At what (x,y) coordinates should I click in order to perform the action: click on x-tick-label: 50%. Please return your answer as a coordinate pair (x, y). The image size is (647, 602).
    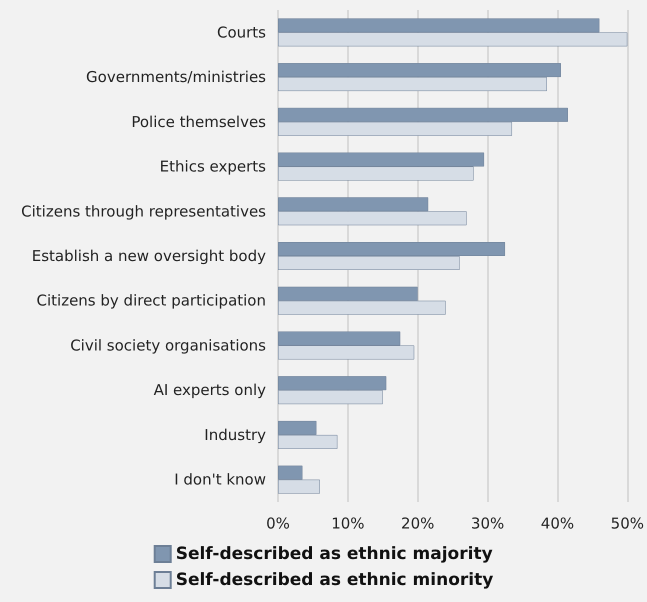
    Looking at the image, I should click on (627, 523).